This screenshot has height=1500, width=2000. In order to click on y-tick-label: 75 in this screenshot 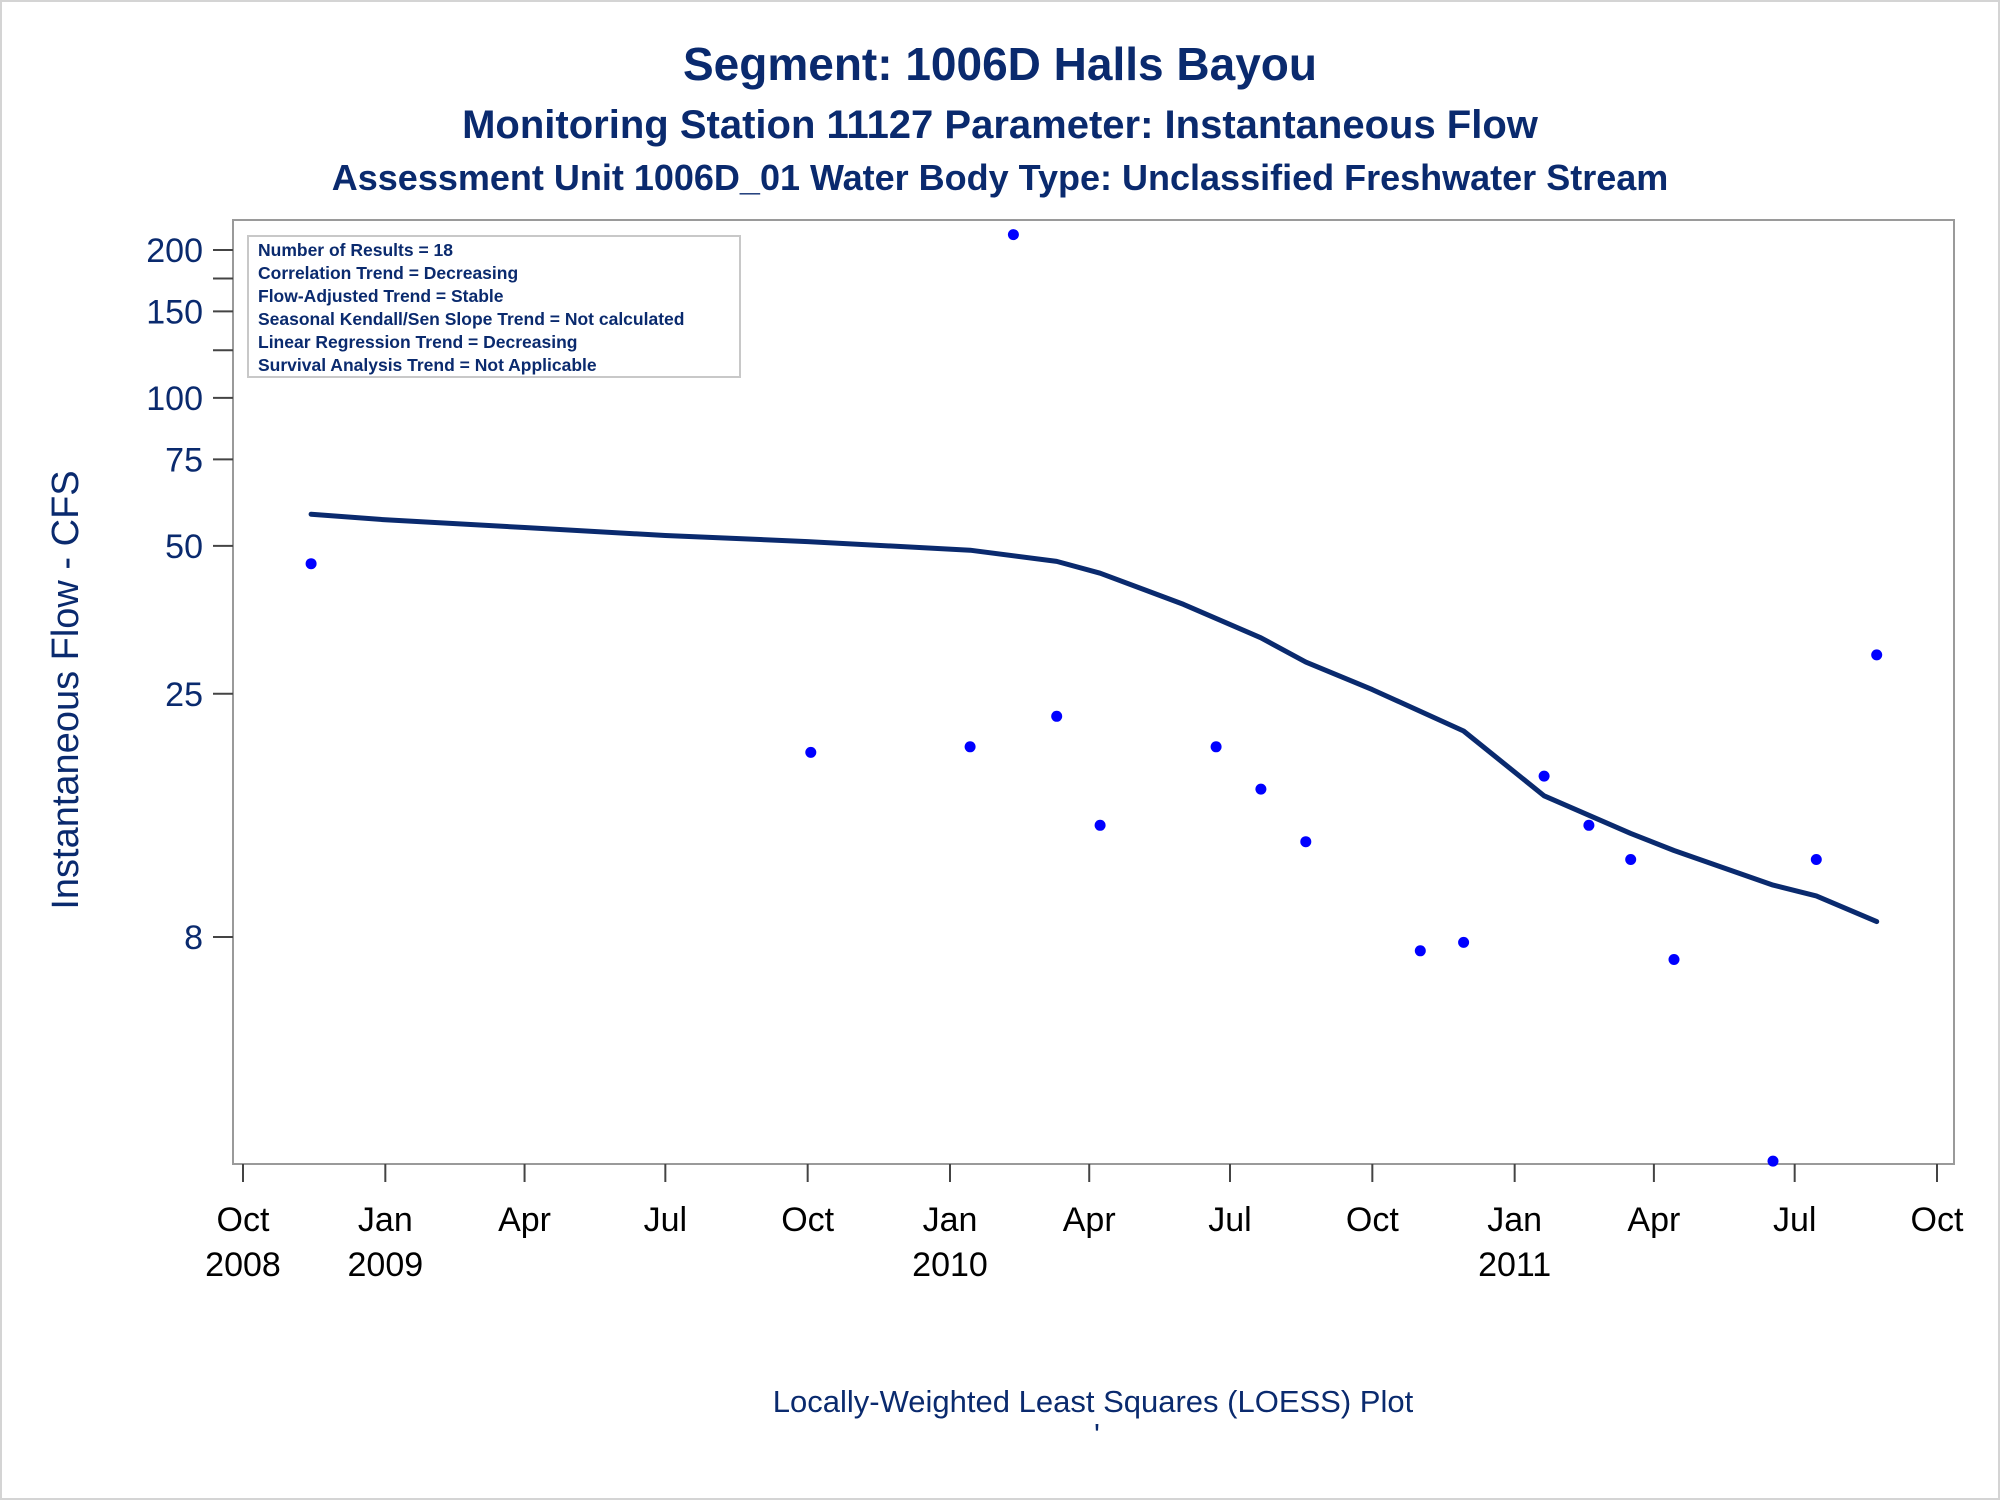, I will do `click(184, 460)`.